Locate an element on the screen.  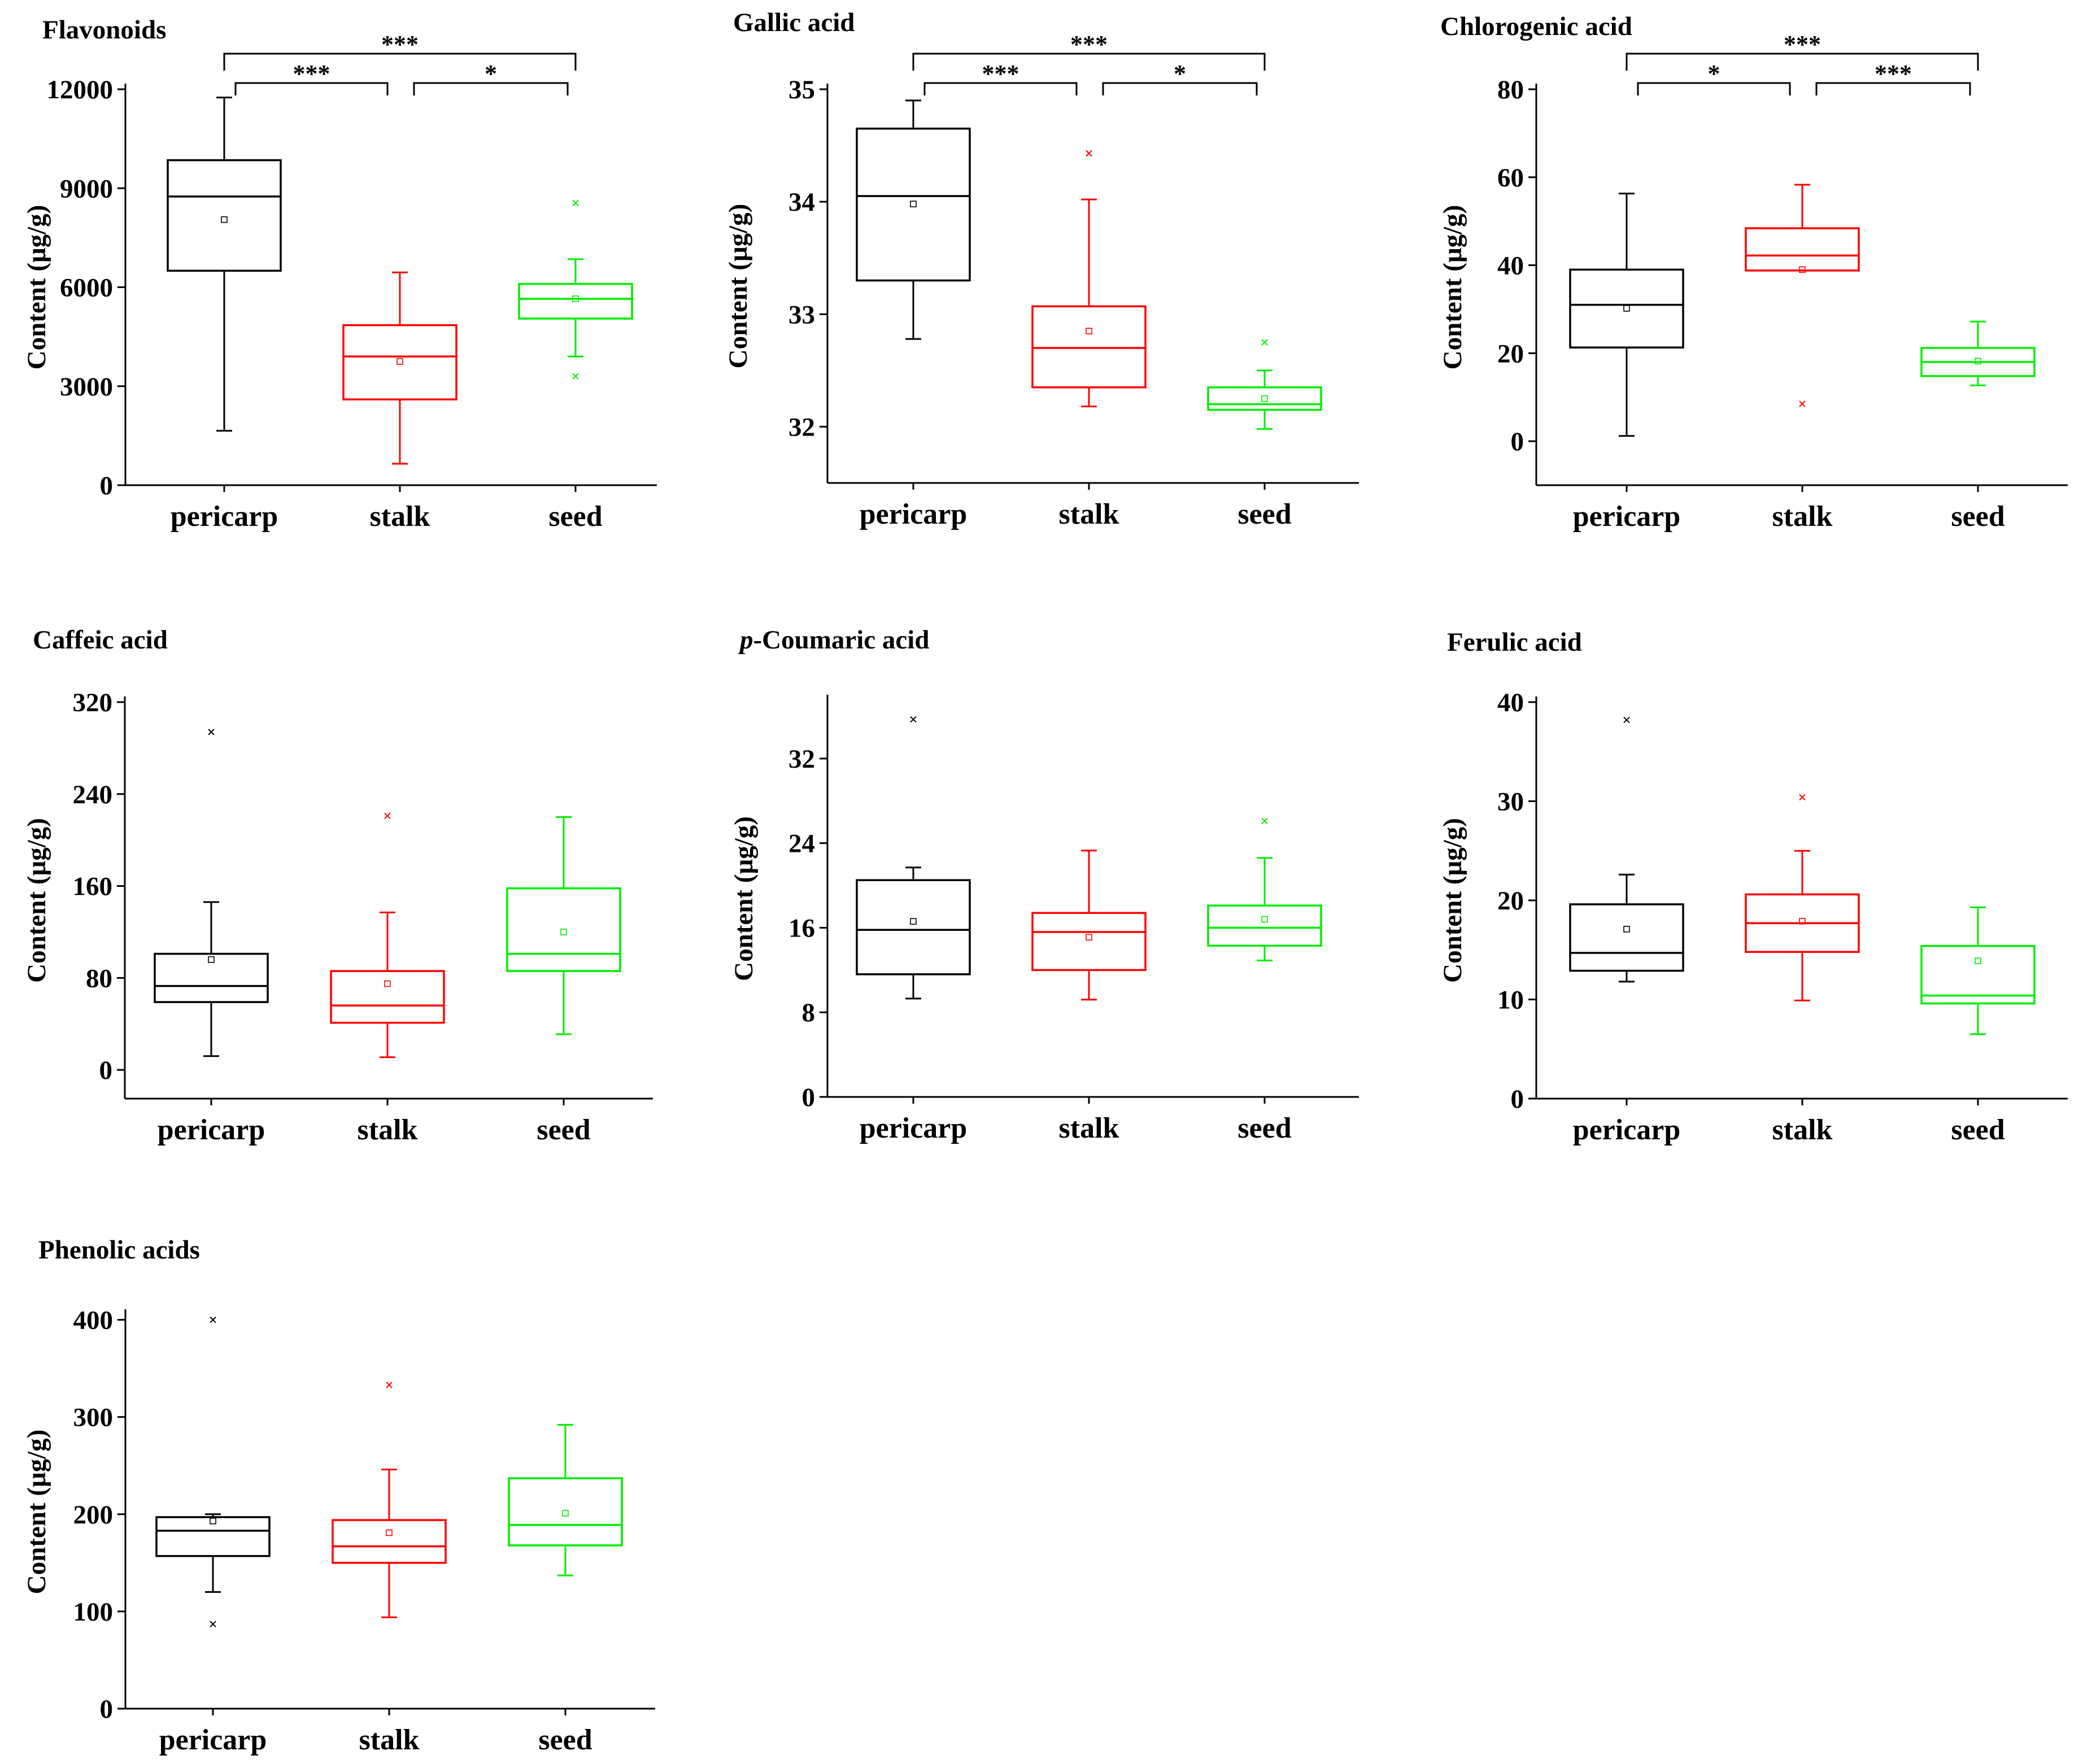
y-tick-label: 160 is located at coordinates (93, 887).